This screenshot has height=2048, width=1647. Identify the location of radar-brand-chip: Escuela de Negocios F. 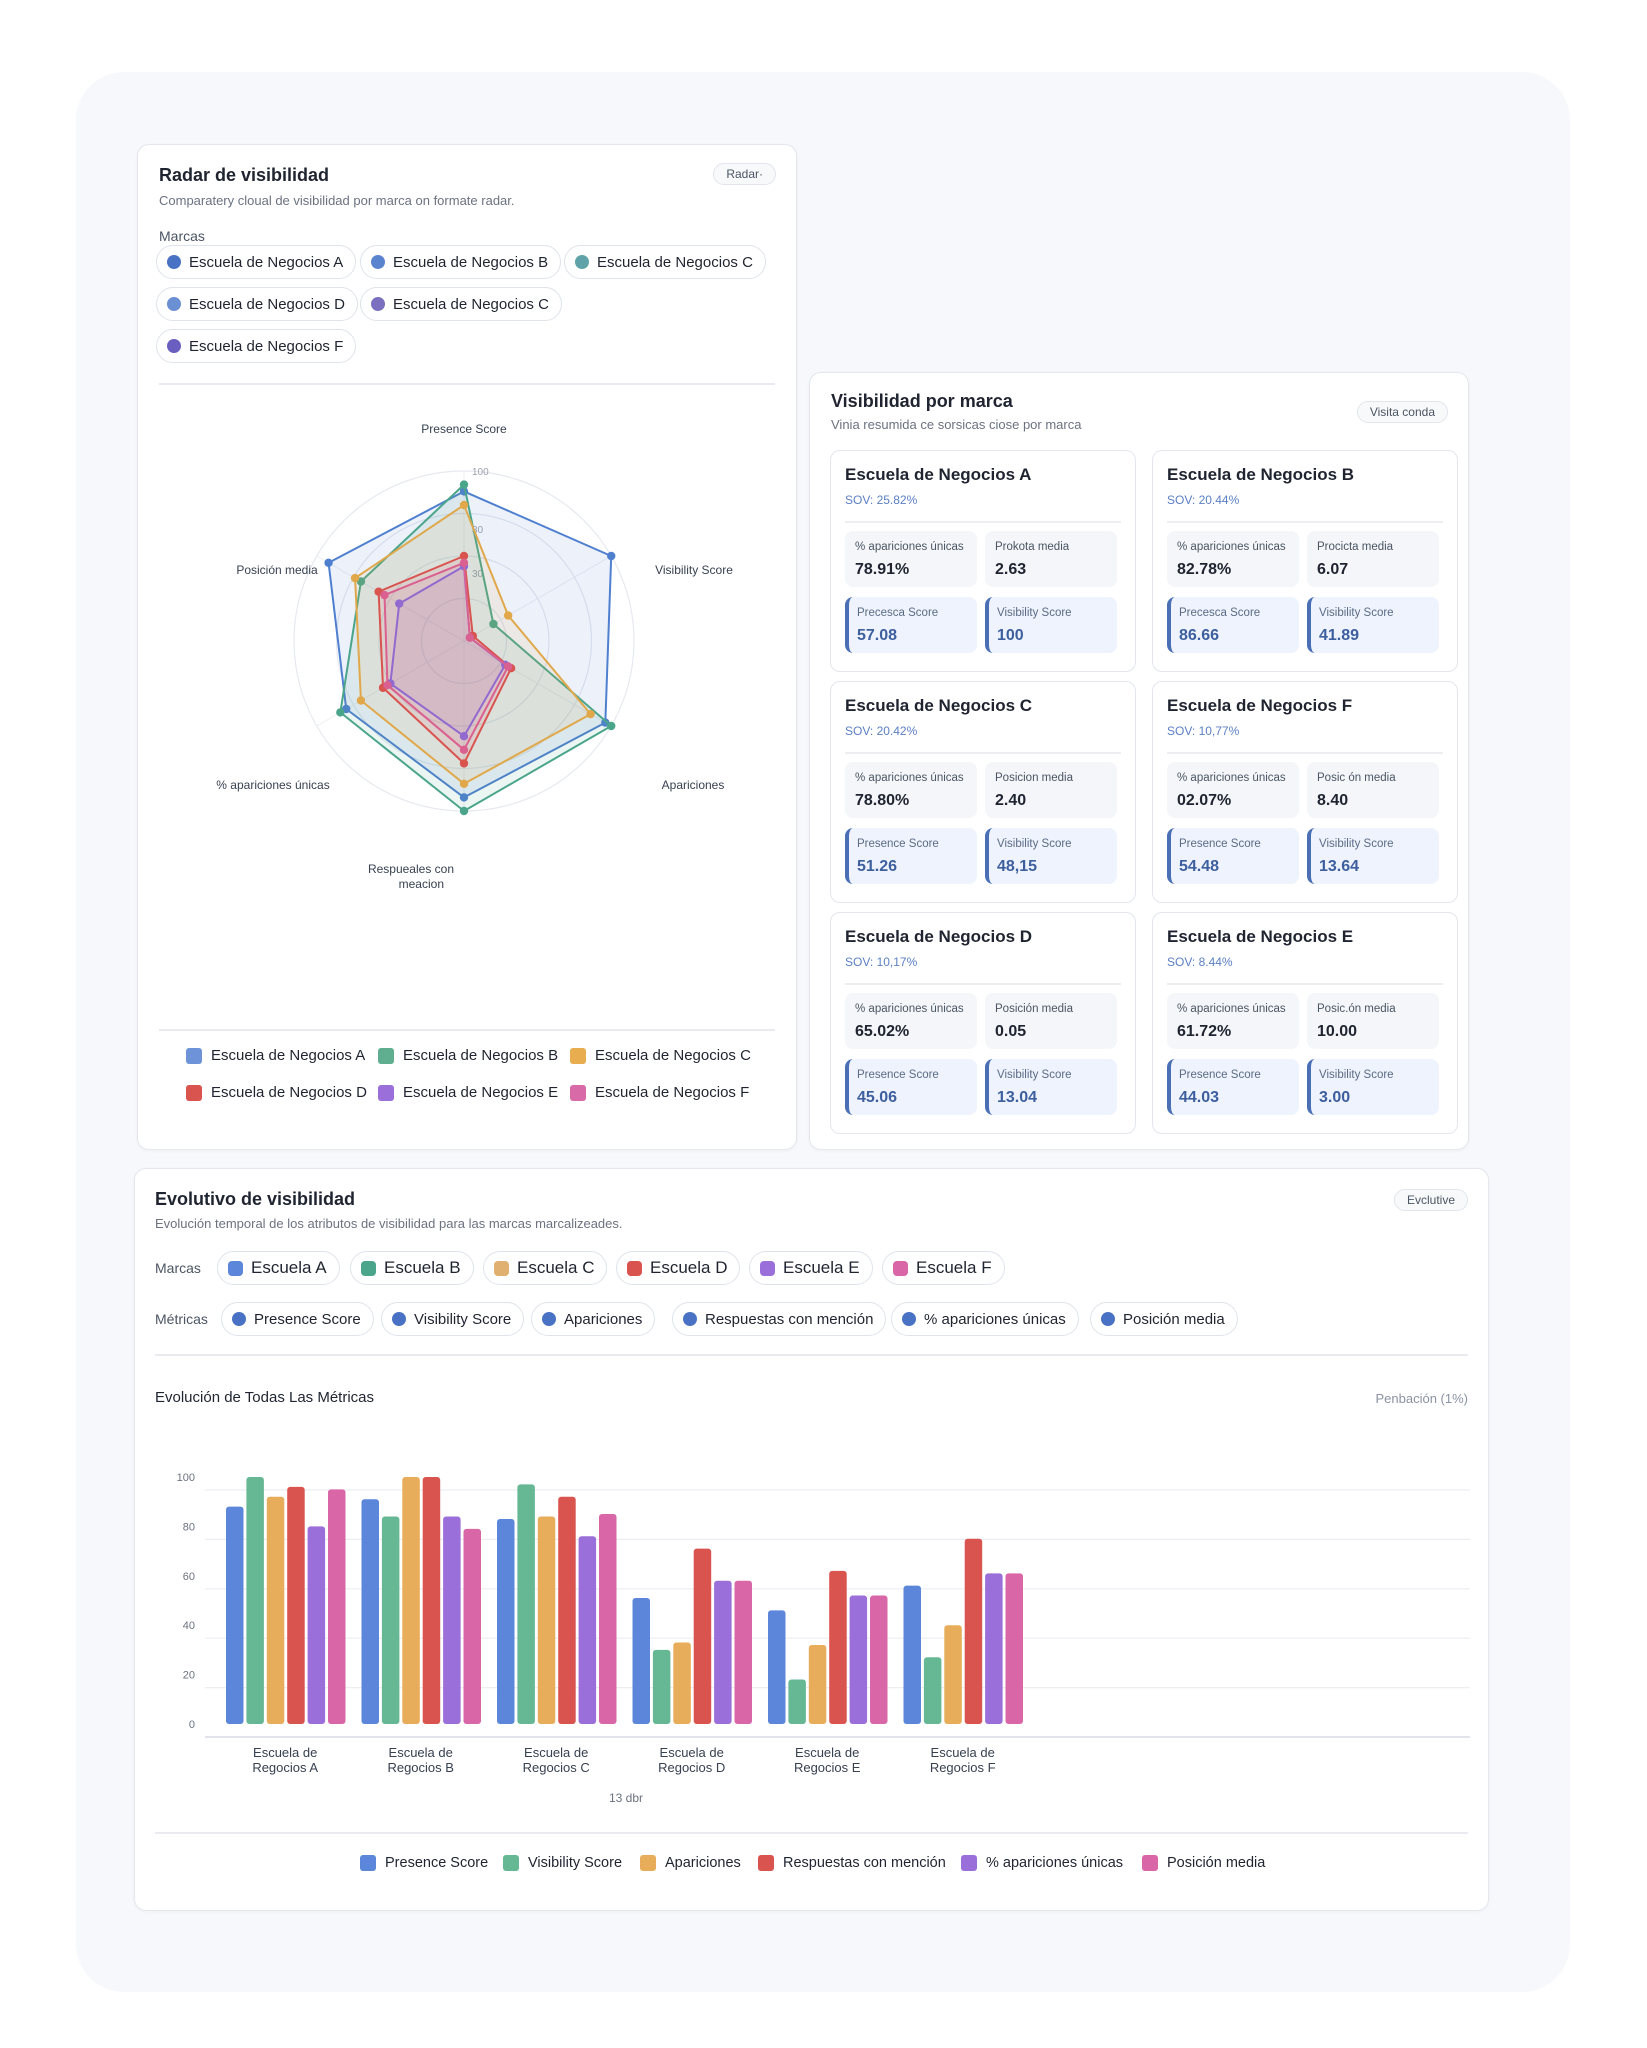
(256, 346).